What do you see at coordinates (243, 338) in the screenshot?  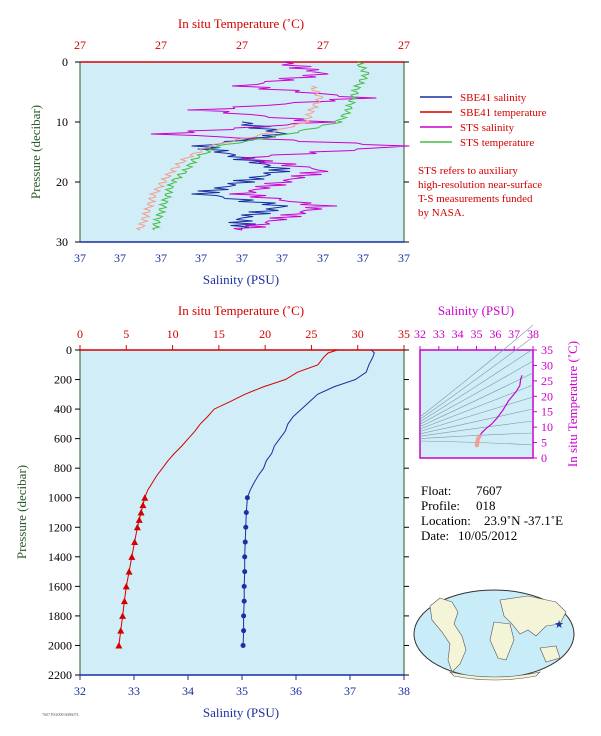 I see `main-temp-ticks: 0 5 10 15 20 25 30 35` at bounding box center [243, 338].